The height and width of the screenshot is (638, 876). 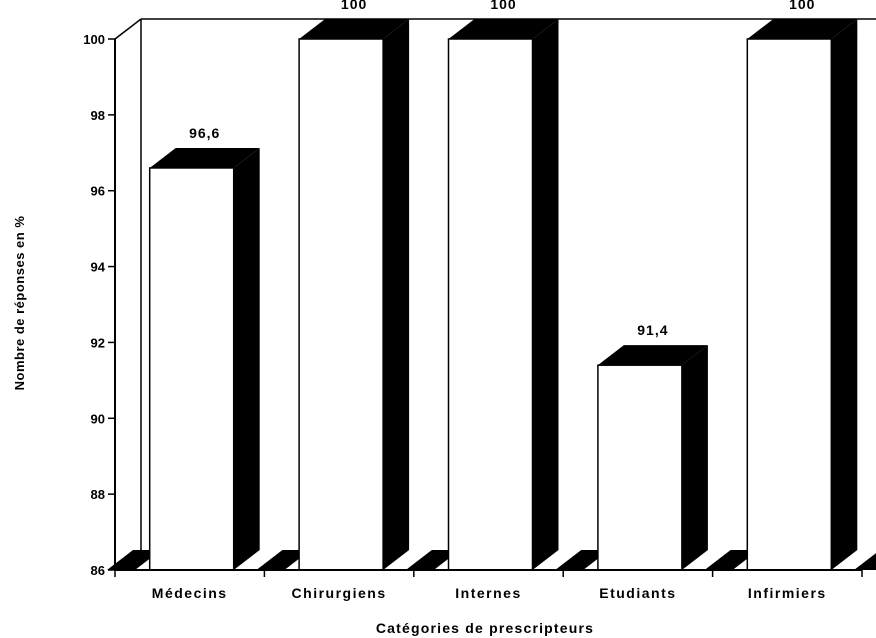 What do you see at coordinates (488, 593) in the screenshot?
I see `x-tick-label: Internes` at bounding box center [488, 593].